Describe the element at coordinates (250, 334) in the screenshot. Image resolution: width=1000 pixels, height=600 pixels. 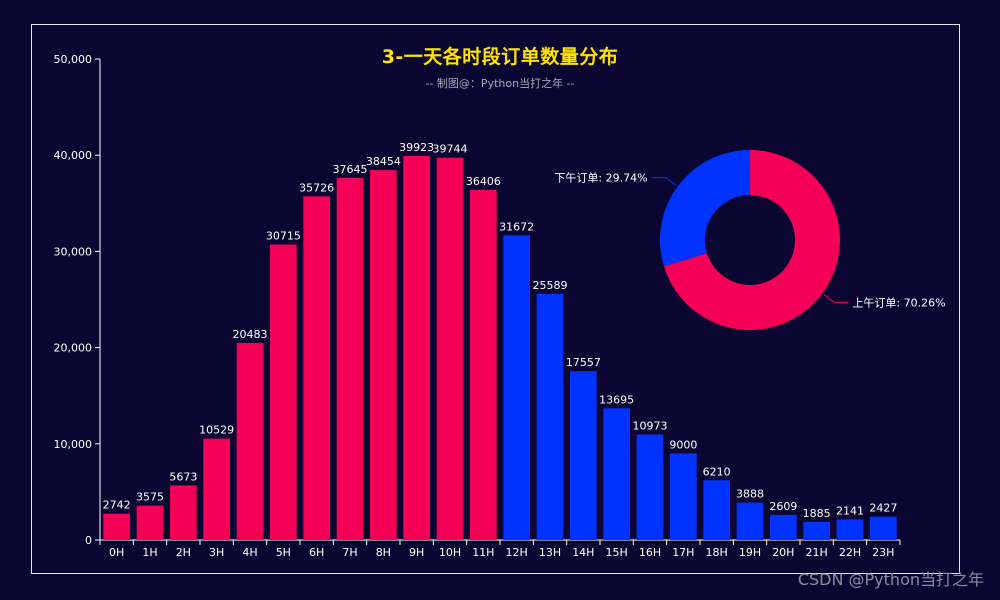
I see `bar-value-label: 20483` at that location.